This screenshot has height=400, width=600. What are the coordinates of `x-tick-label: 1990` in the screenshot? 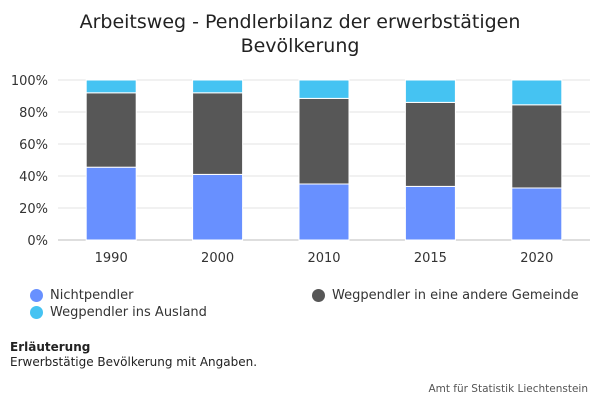 It's located at (111, 258).